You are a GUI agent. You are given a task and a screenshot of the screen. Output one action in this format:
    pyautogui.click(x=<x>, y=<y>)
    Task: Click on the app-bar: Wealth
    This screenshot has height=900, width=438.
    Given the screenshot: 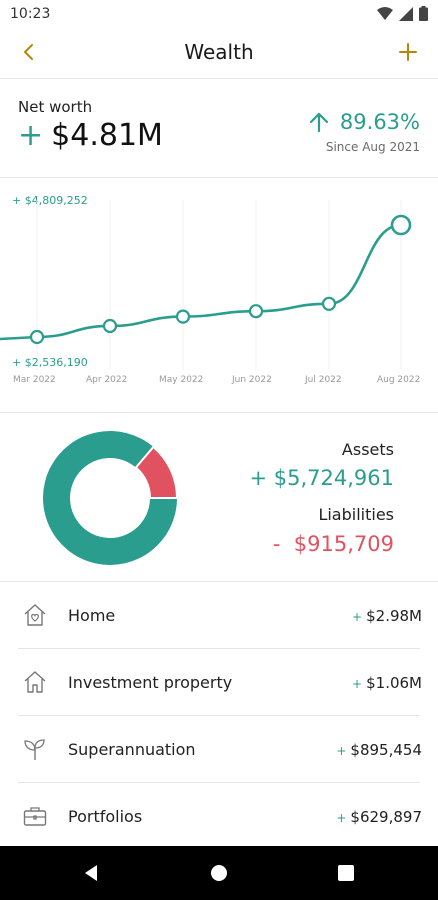 What is the action you would take?
    pyautogui.click(x=219, y=54)
    